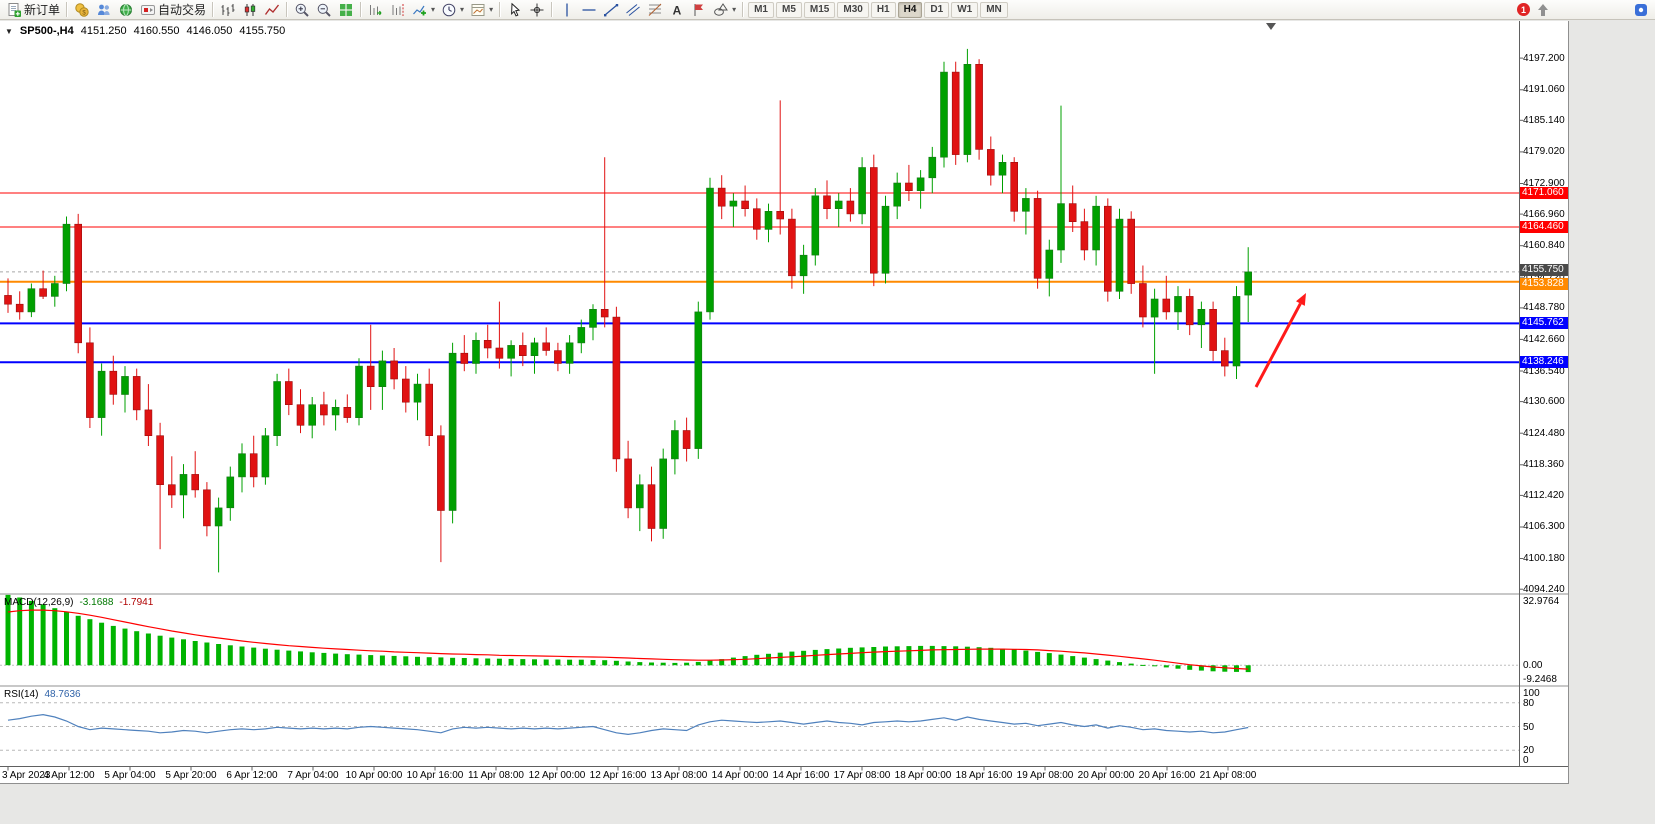  I want to click on textA-icon: A, so click(677, 10).